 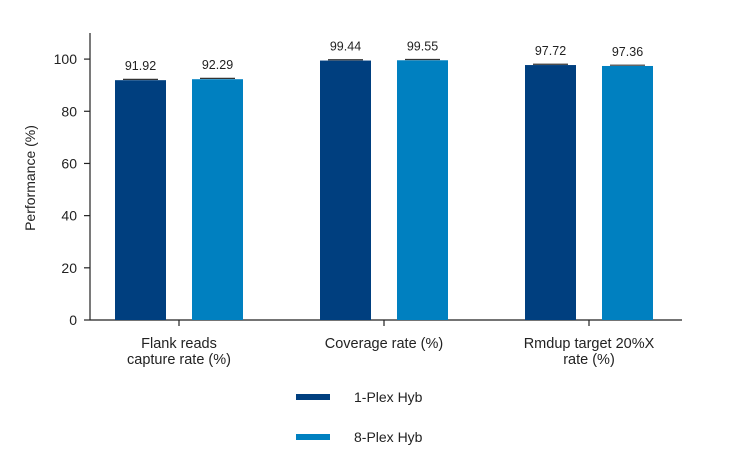 What do you see at coordinates (69, 111) in the screenshot?
I see `y-tick-label: 80` at bounding box center [69, 111].